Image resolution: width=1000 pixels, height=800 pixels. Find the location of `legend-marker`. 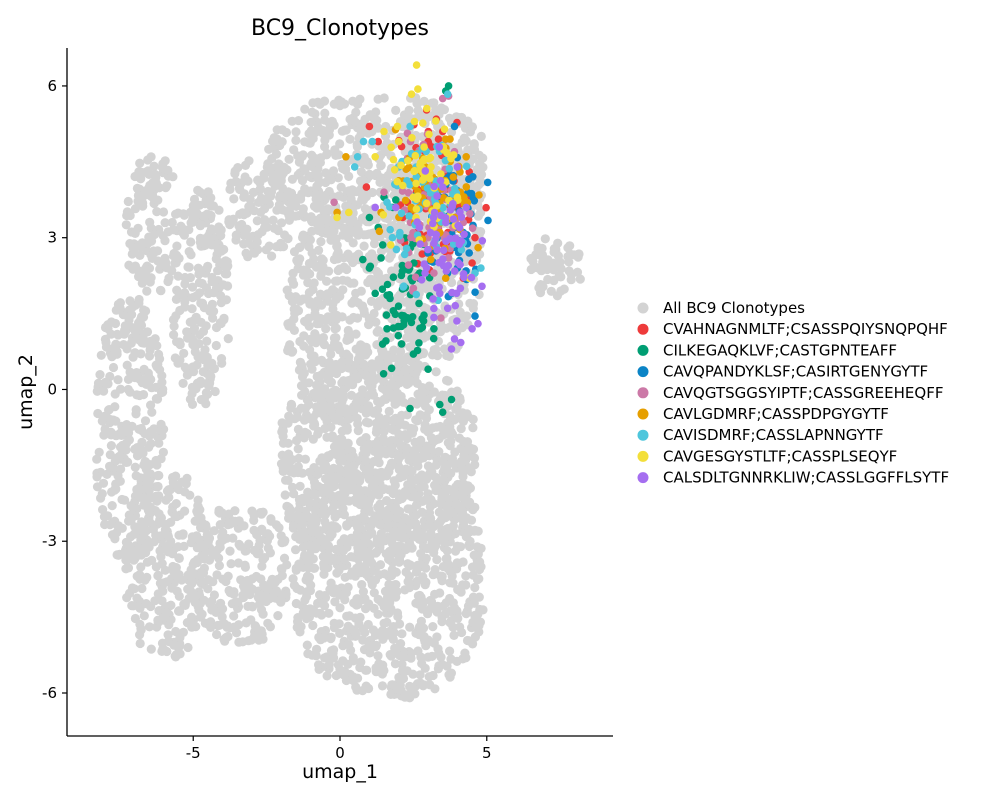

legend-marker is located at coordinates (643, 350).